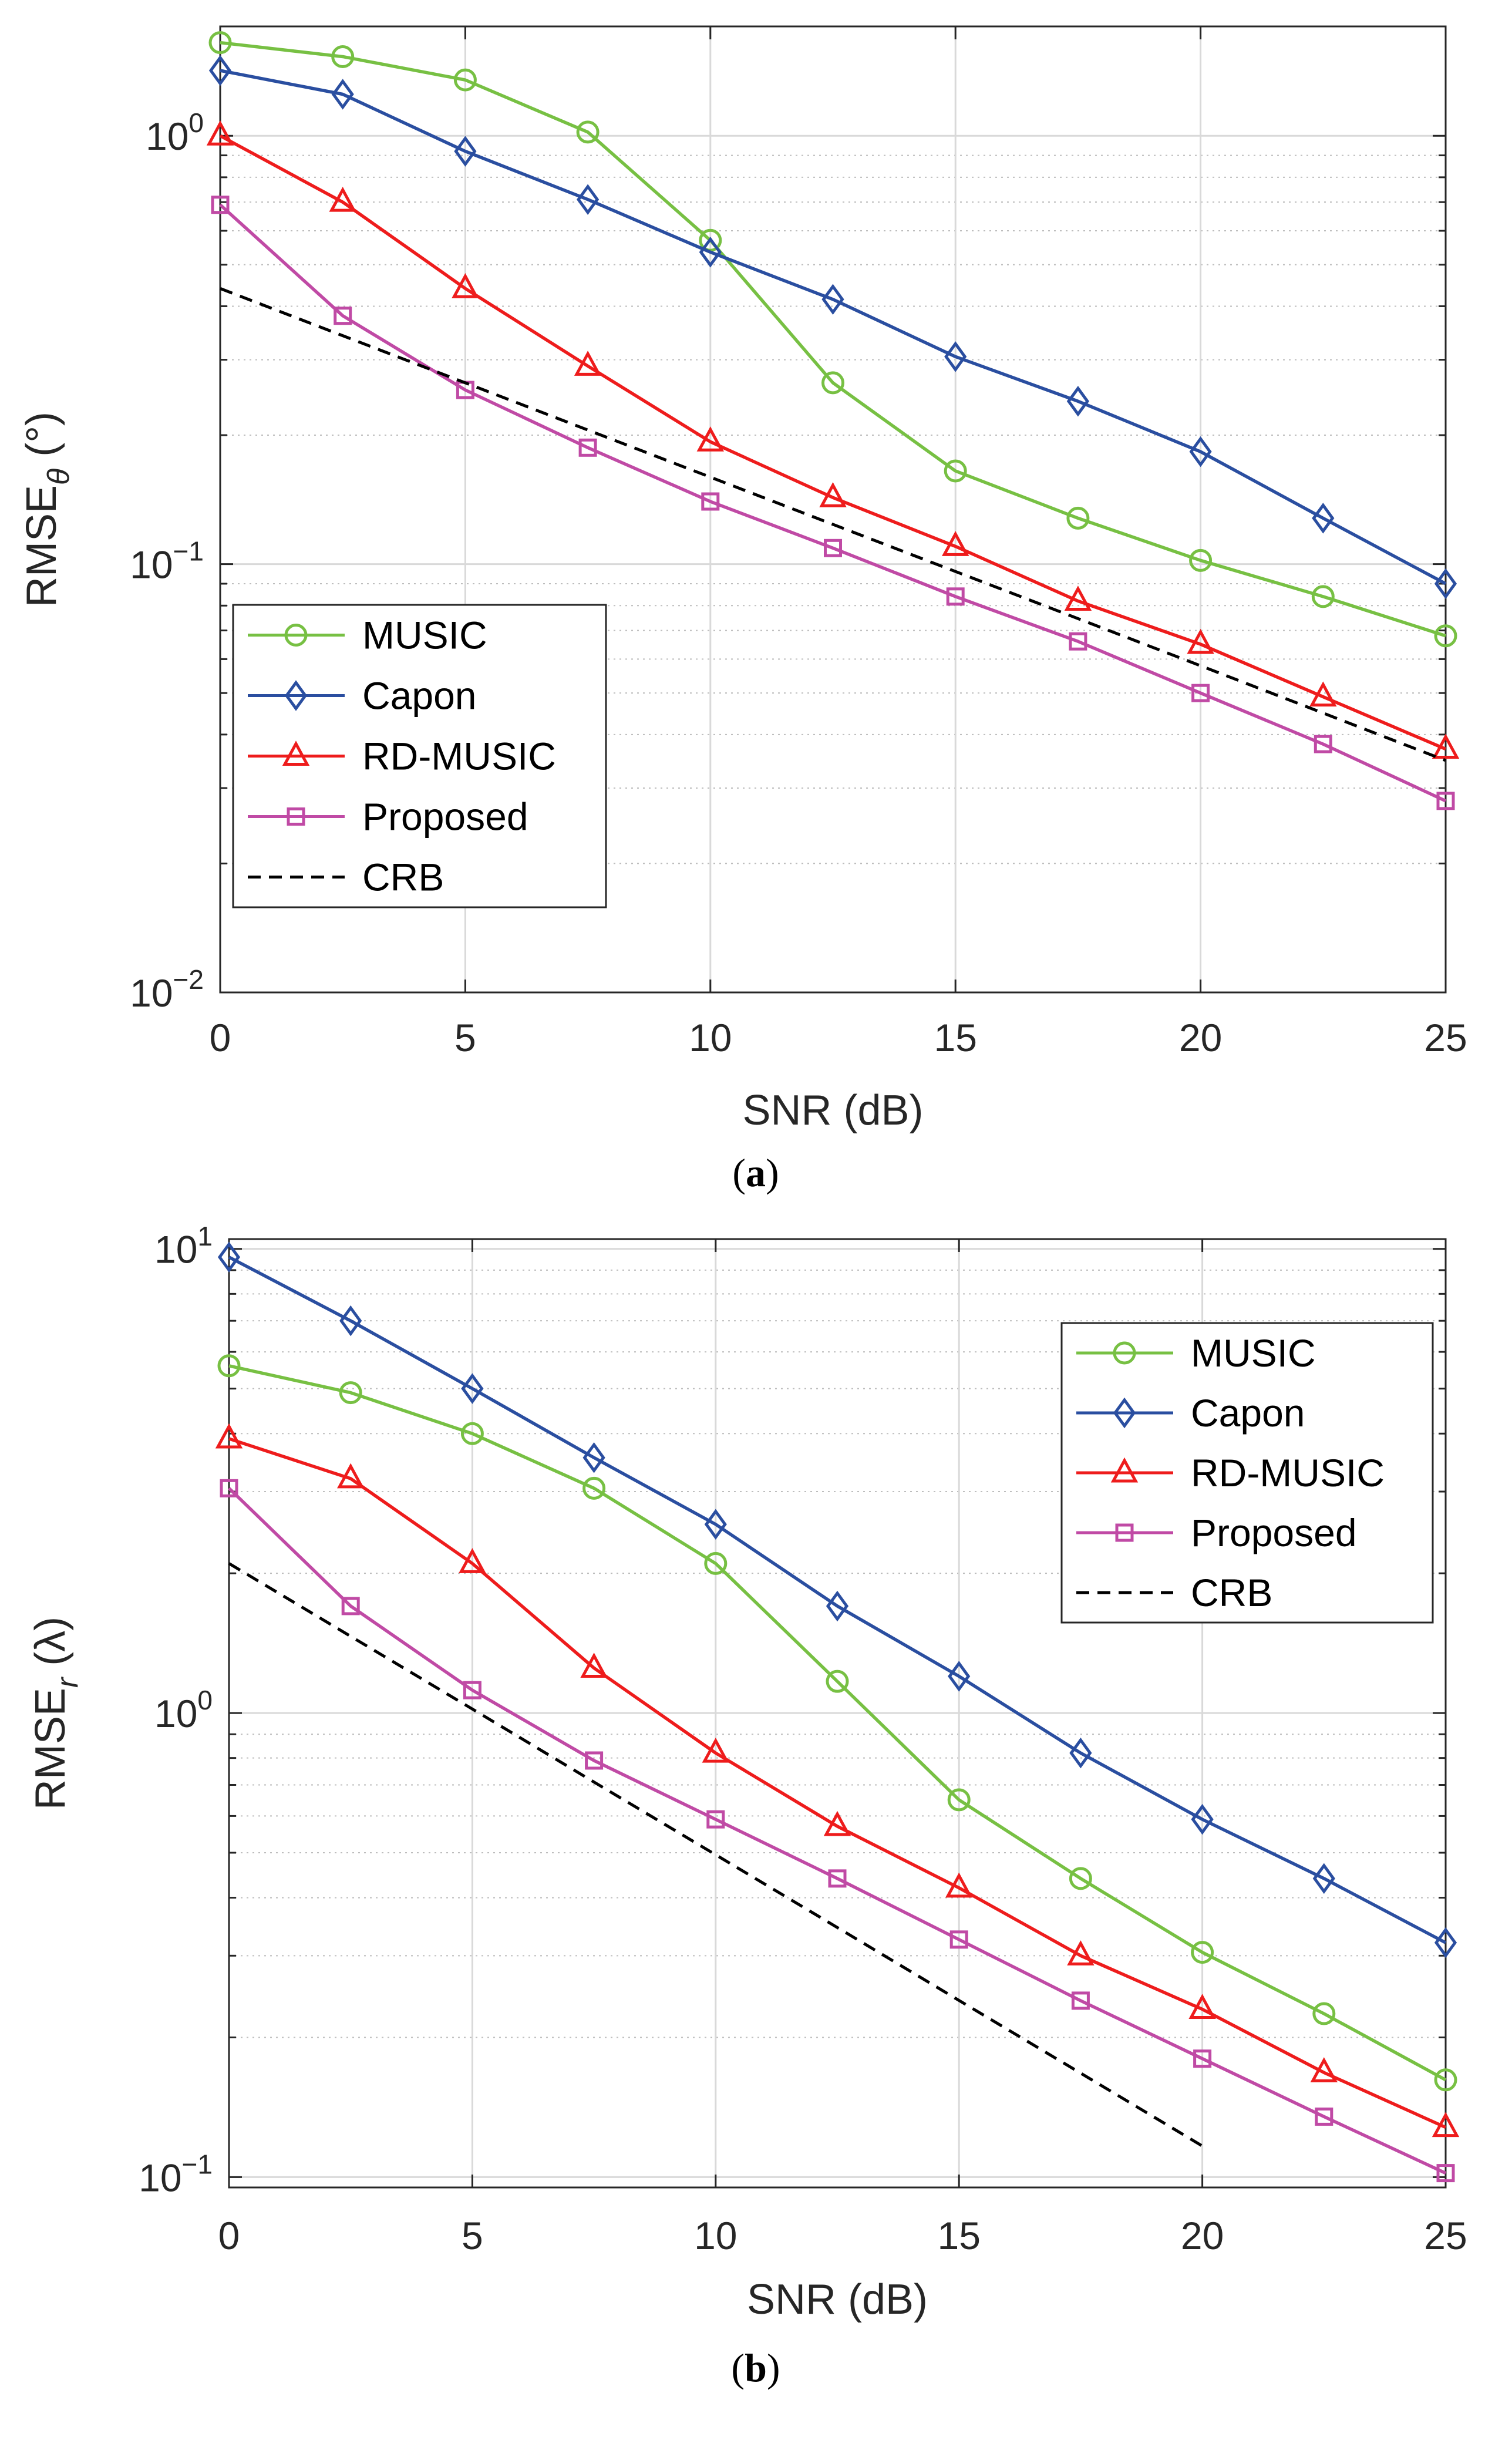 This screenshot has width=1512, height=2457. Describe the element at coordinates (955, 1037) in the screenshot. I see `x-tick-label: 15` at that location.